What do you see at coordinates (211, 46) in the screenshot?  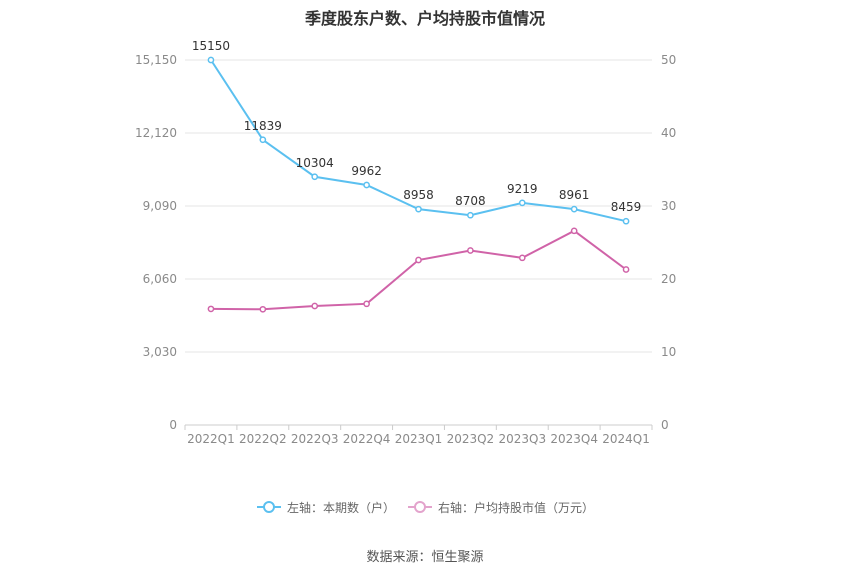 I see `data-label: 15150` at bounding box center [211, 46].